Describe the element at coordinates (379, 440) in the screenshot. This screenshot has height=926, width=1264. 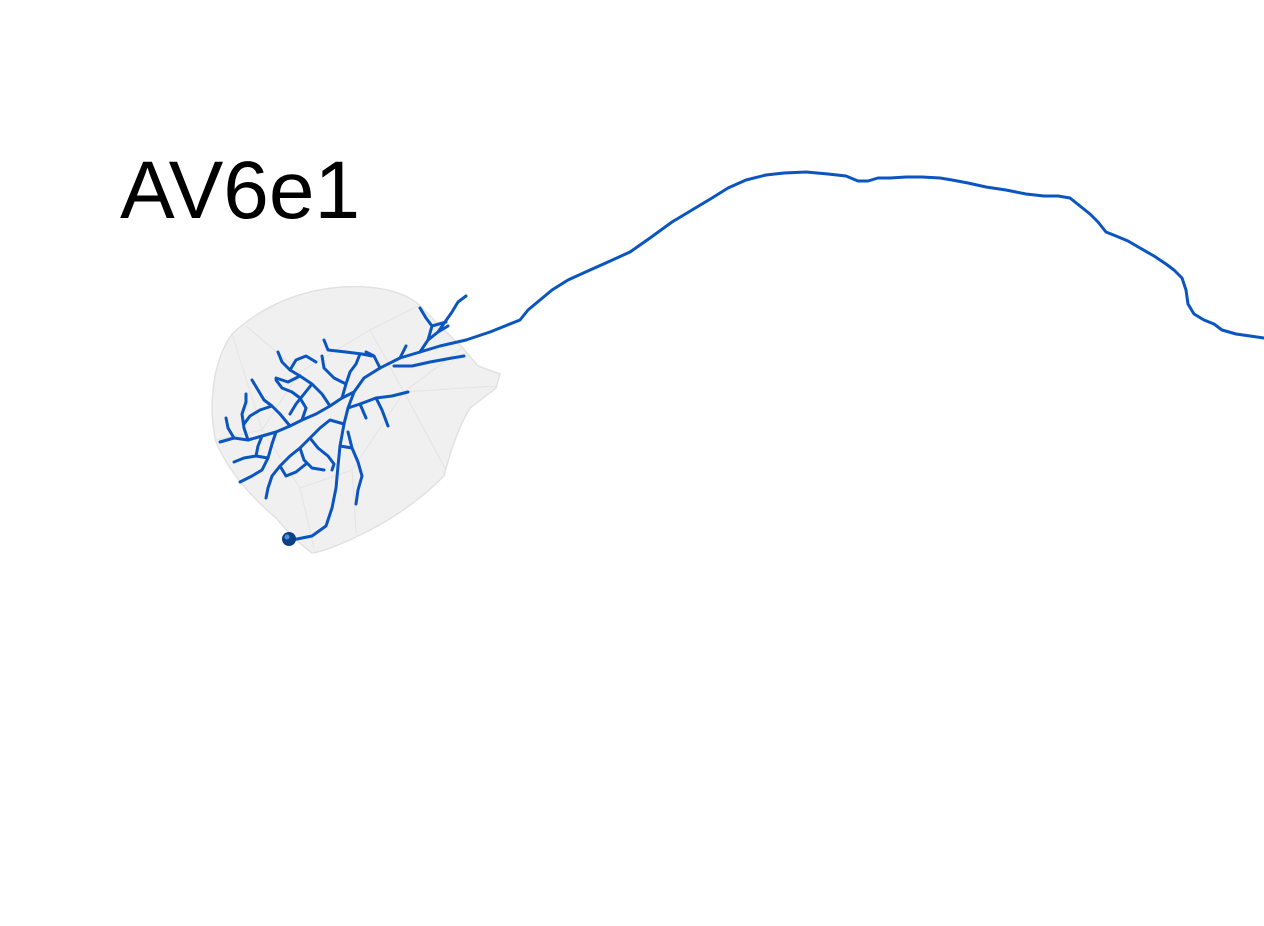
I see `primary-neurite` at that location.